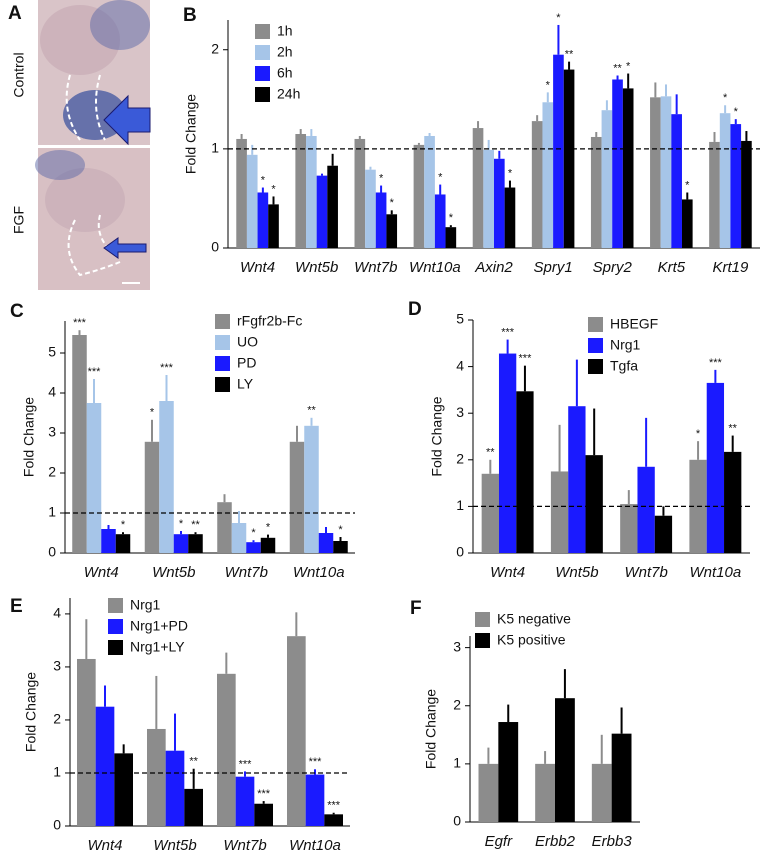  Describe the element at coordinates (19, 220) in the screenshot. I see `image-label: FGF` at that location.